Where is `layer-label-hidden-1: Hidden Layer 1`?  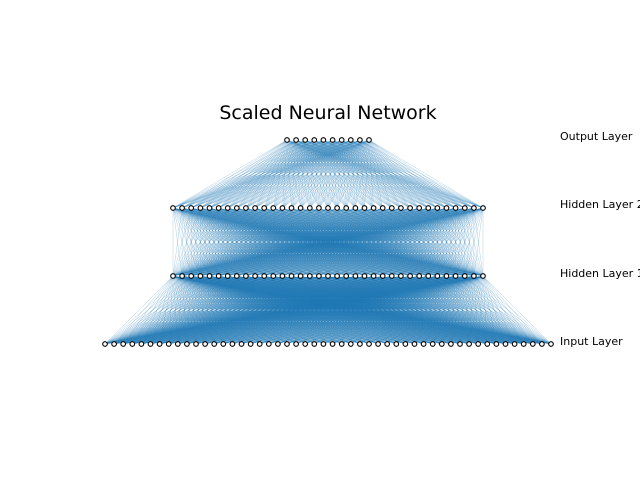 layer-label-hidden-1: Hidden Layer 1 is located at coordinates (600, 273).